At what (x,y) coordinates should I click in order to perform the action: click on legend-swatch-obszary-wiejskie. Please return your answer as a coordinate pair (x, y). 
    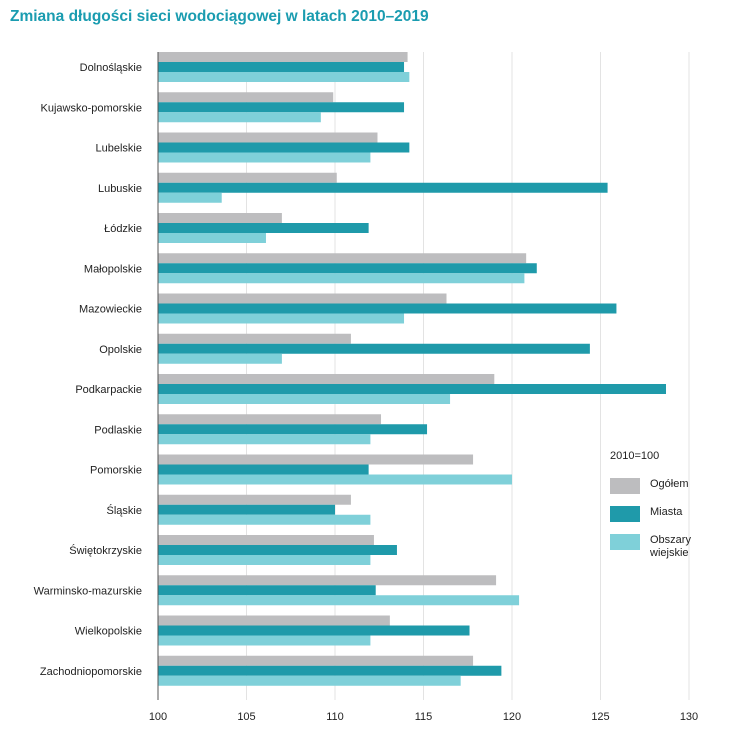
    Looking at the image, I should click on (625, 542).